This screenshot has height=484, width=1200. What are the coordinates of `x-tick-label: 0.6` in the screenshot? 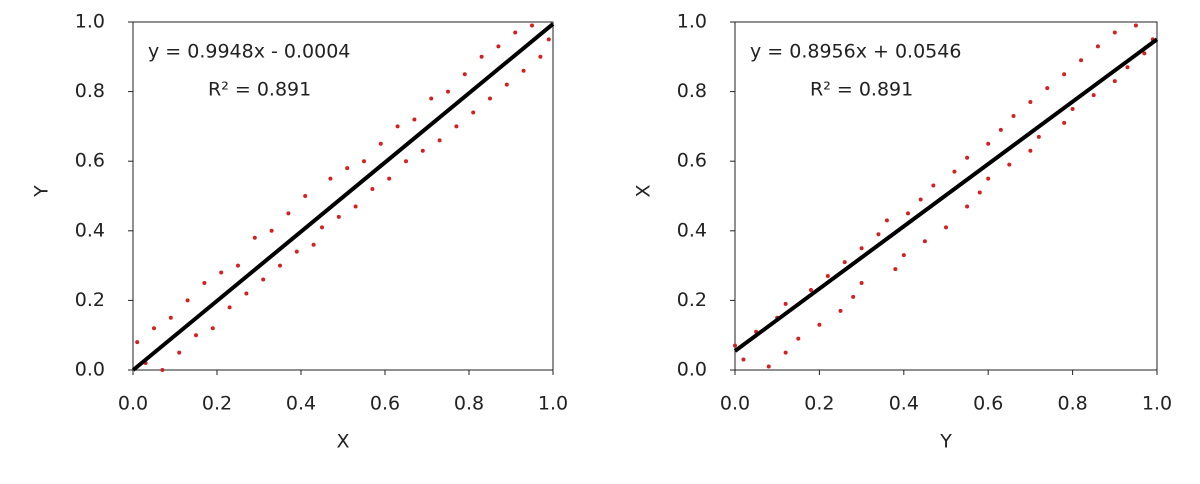 It's located at (385, 404).